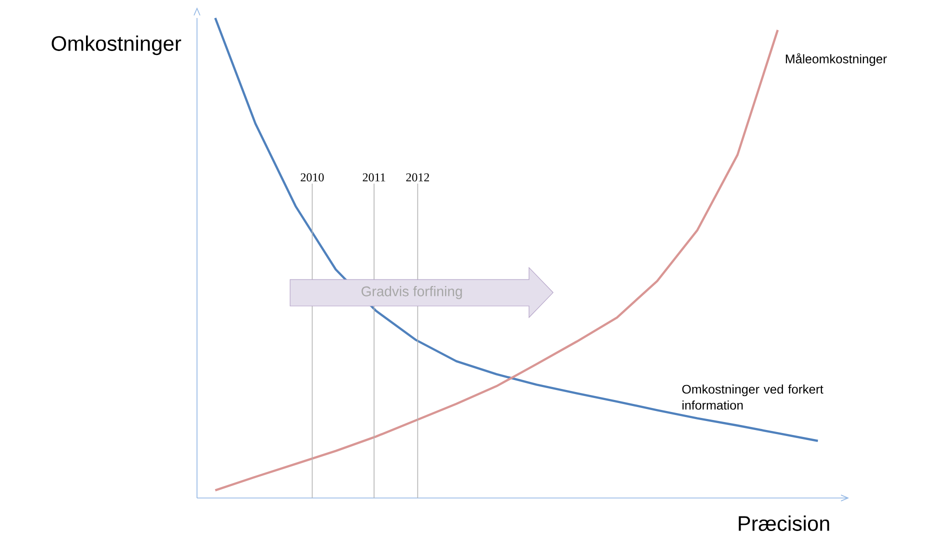  I want to click on annotation: 2010, so click(312, 177).